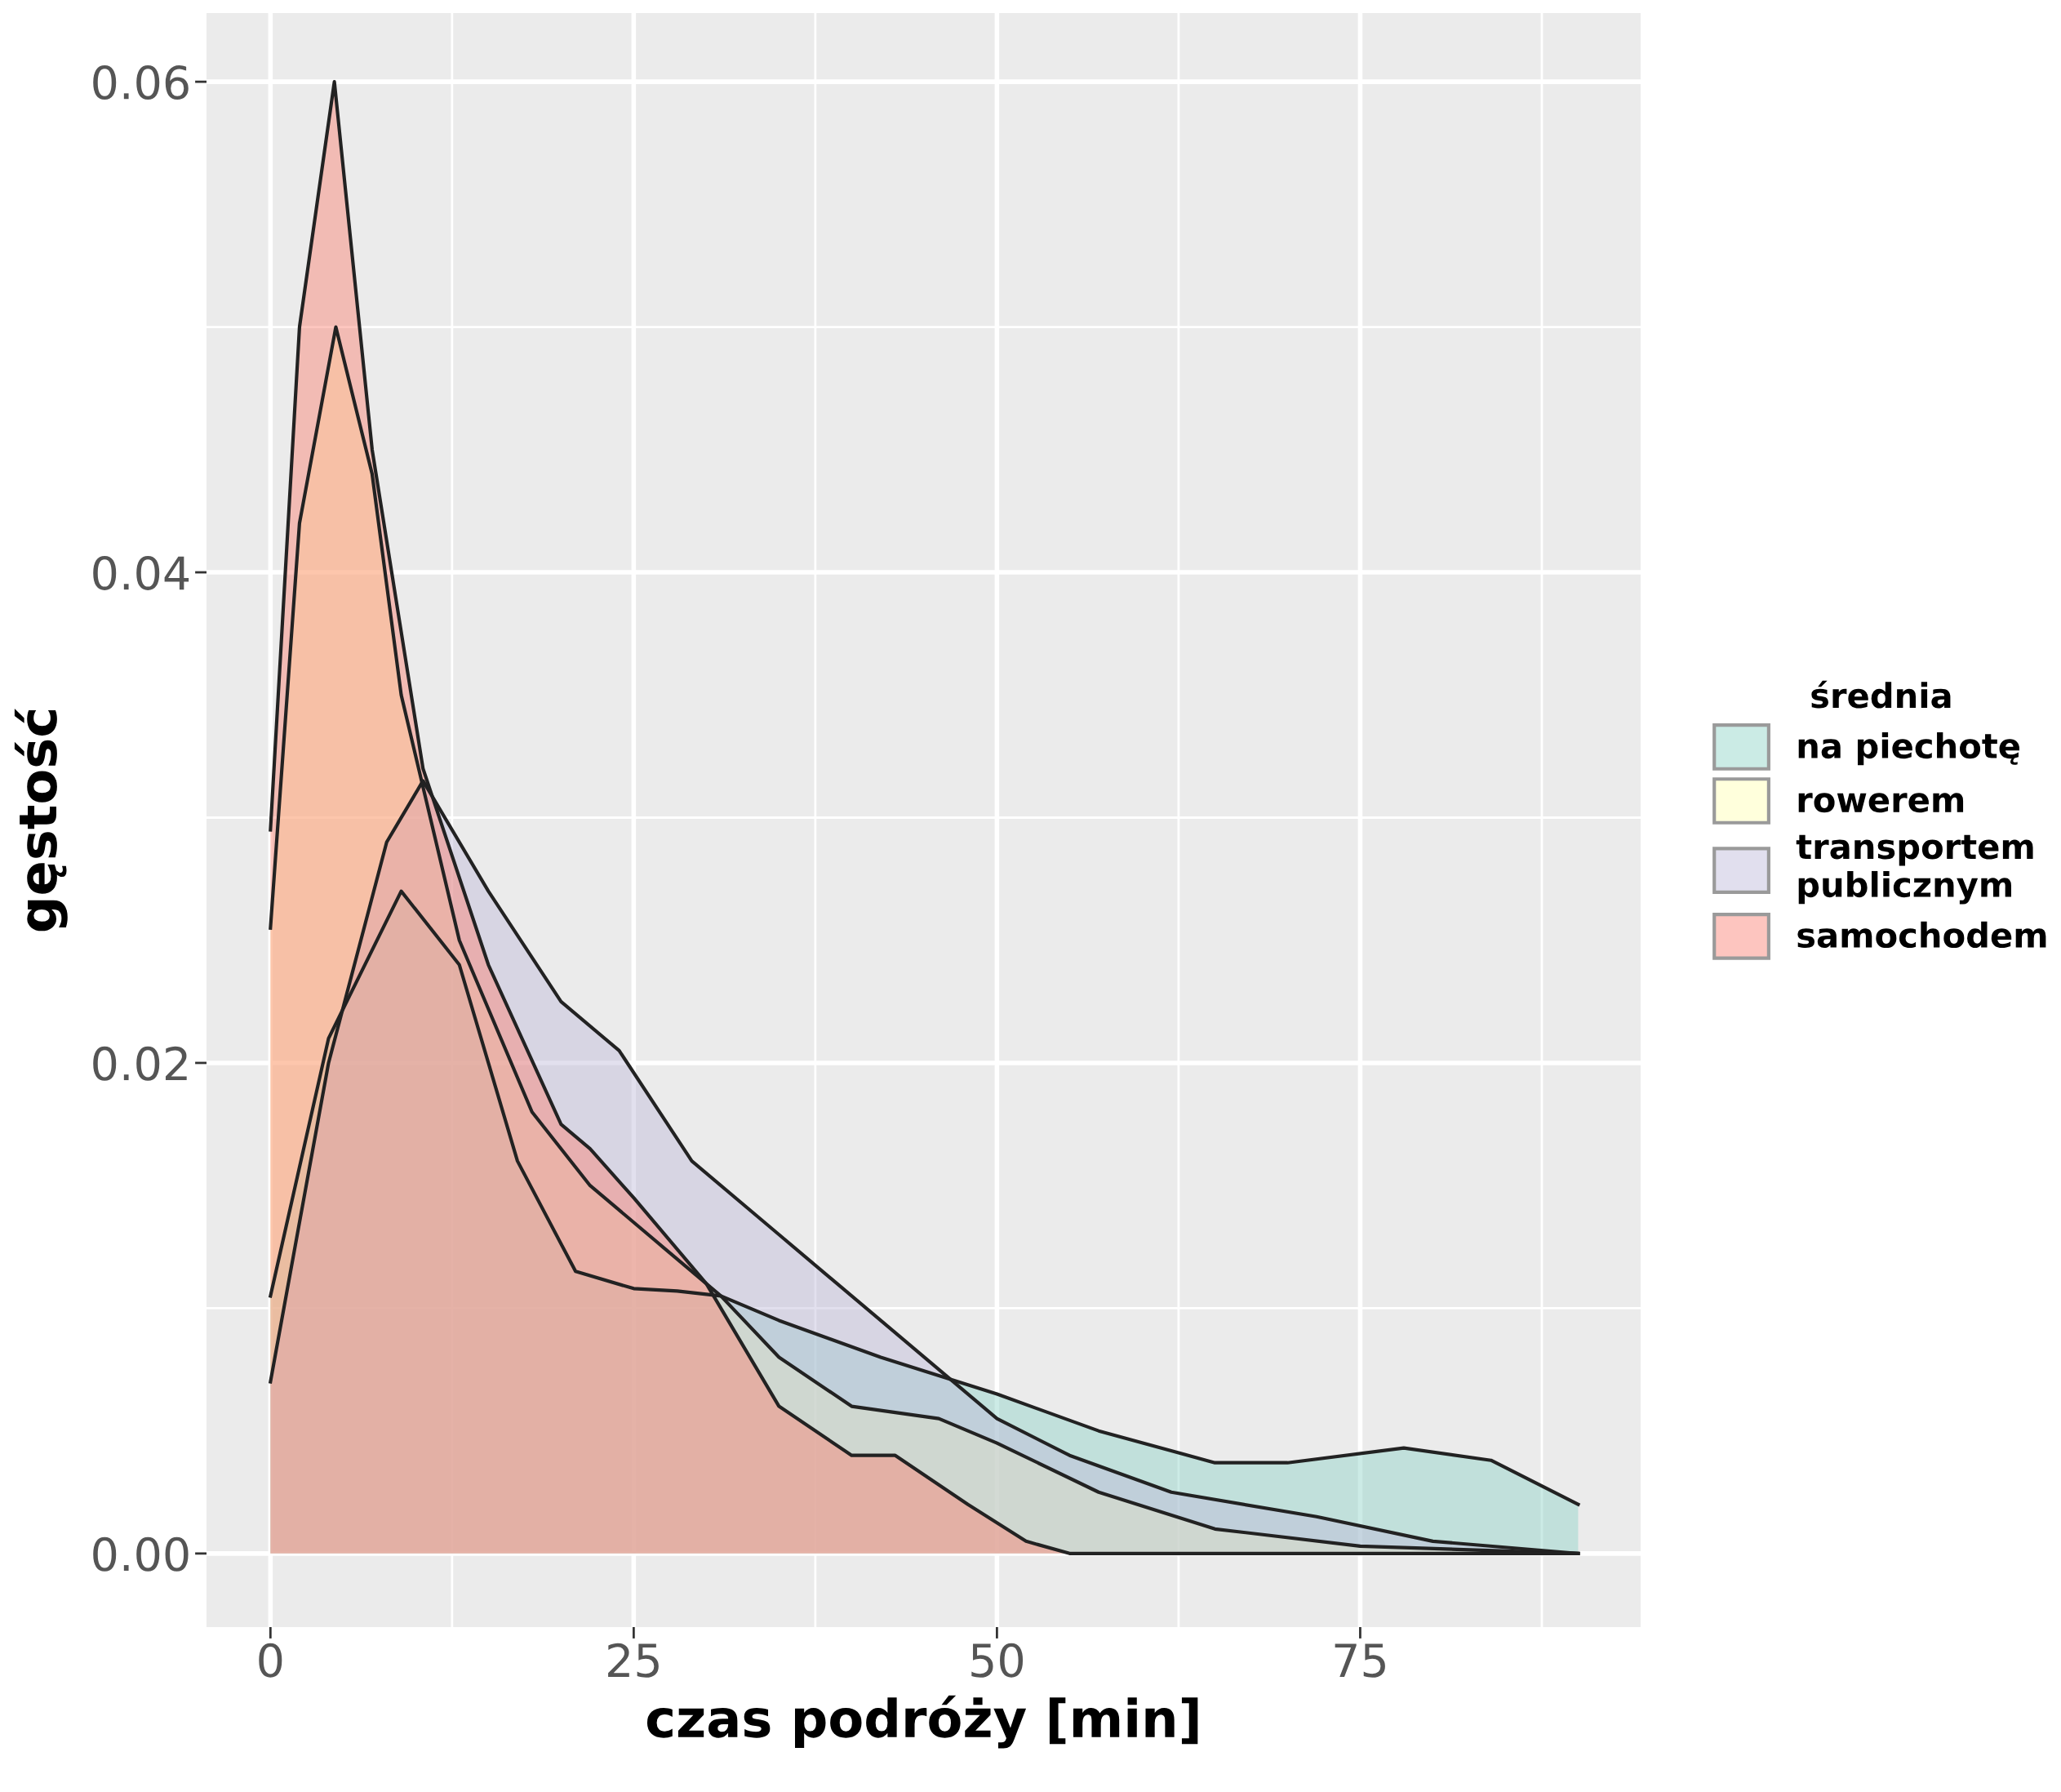  Describe the element at coordinates (141, 572) in the screenshot. I see `y-tick-label: 0.04` at that location.